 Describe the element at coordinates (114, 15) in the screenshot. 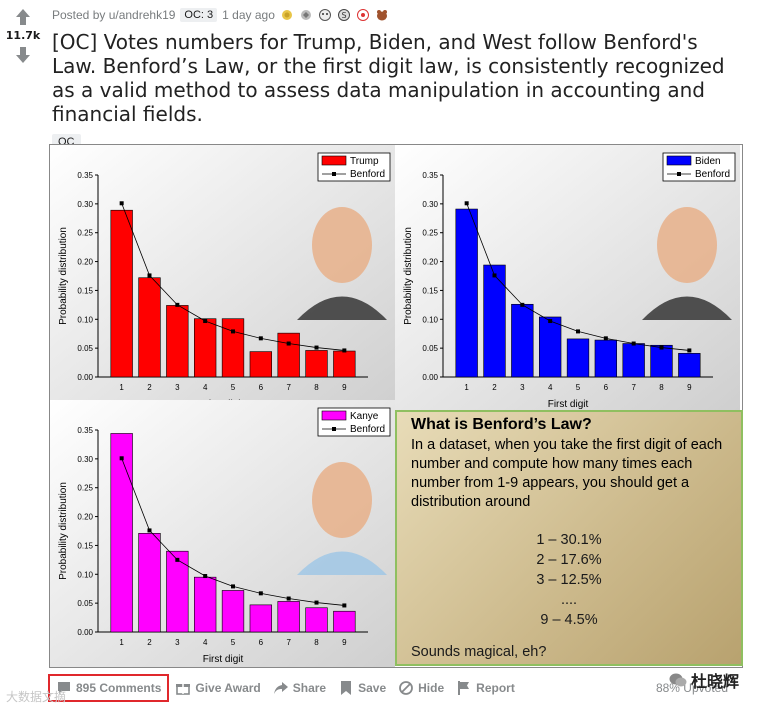

I see `posted-by: Posted by u/andrehk19` at that location.